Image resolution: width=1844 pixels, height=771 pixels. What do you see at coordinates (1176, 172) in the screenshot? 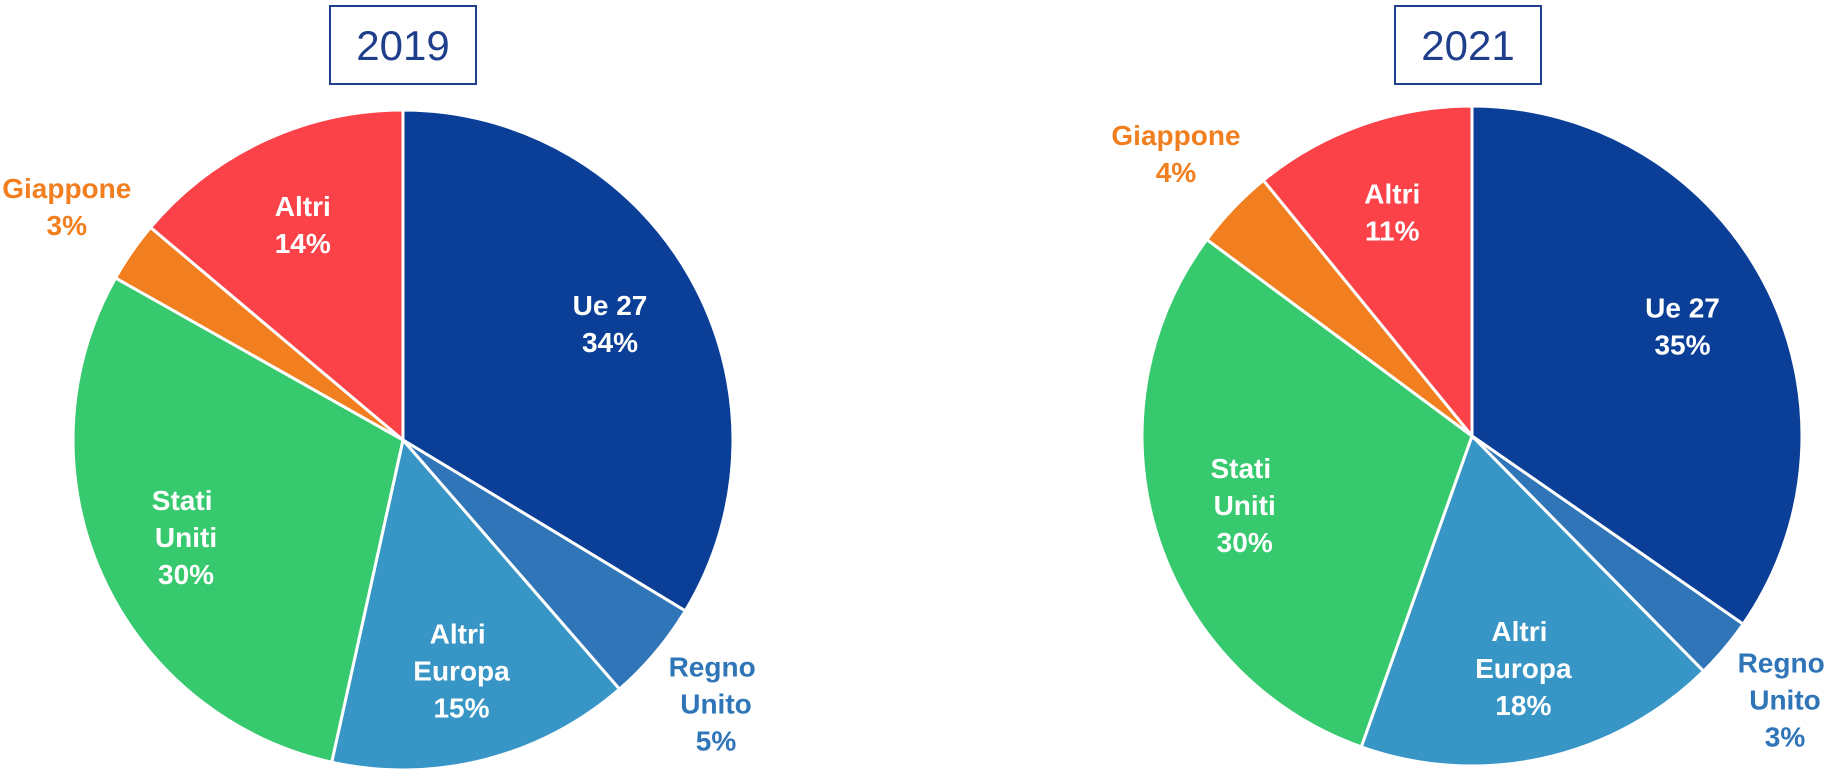
I see `slice-value: 4%` at bounding box center [1176, 172].